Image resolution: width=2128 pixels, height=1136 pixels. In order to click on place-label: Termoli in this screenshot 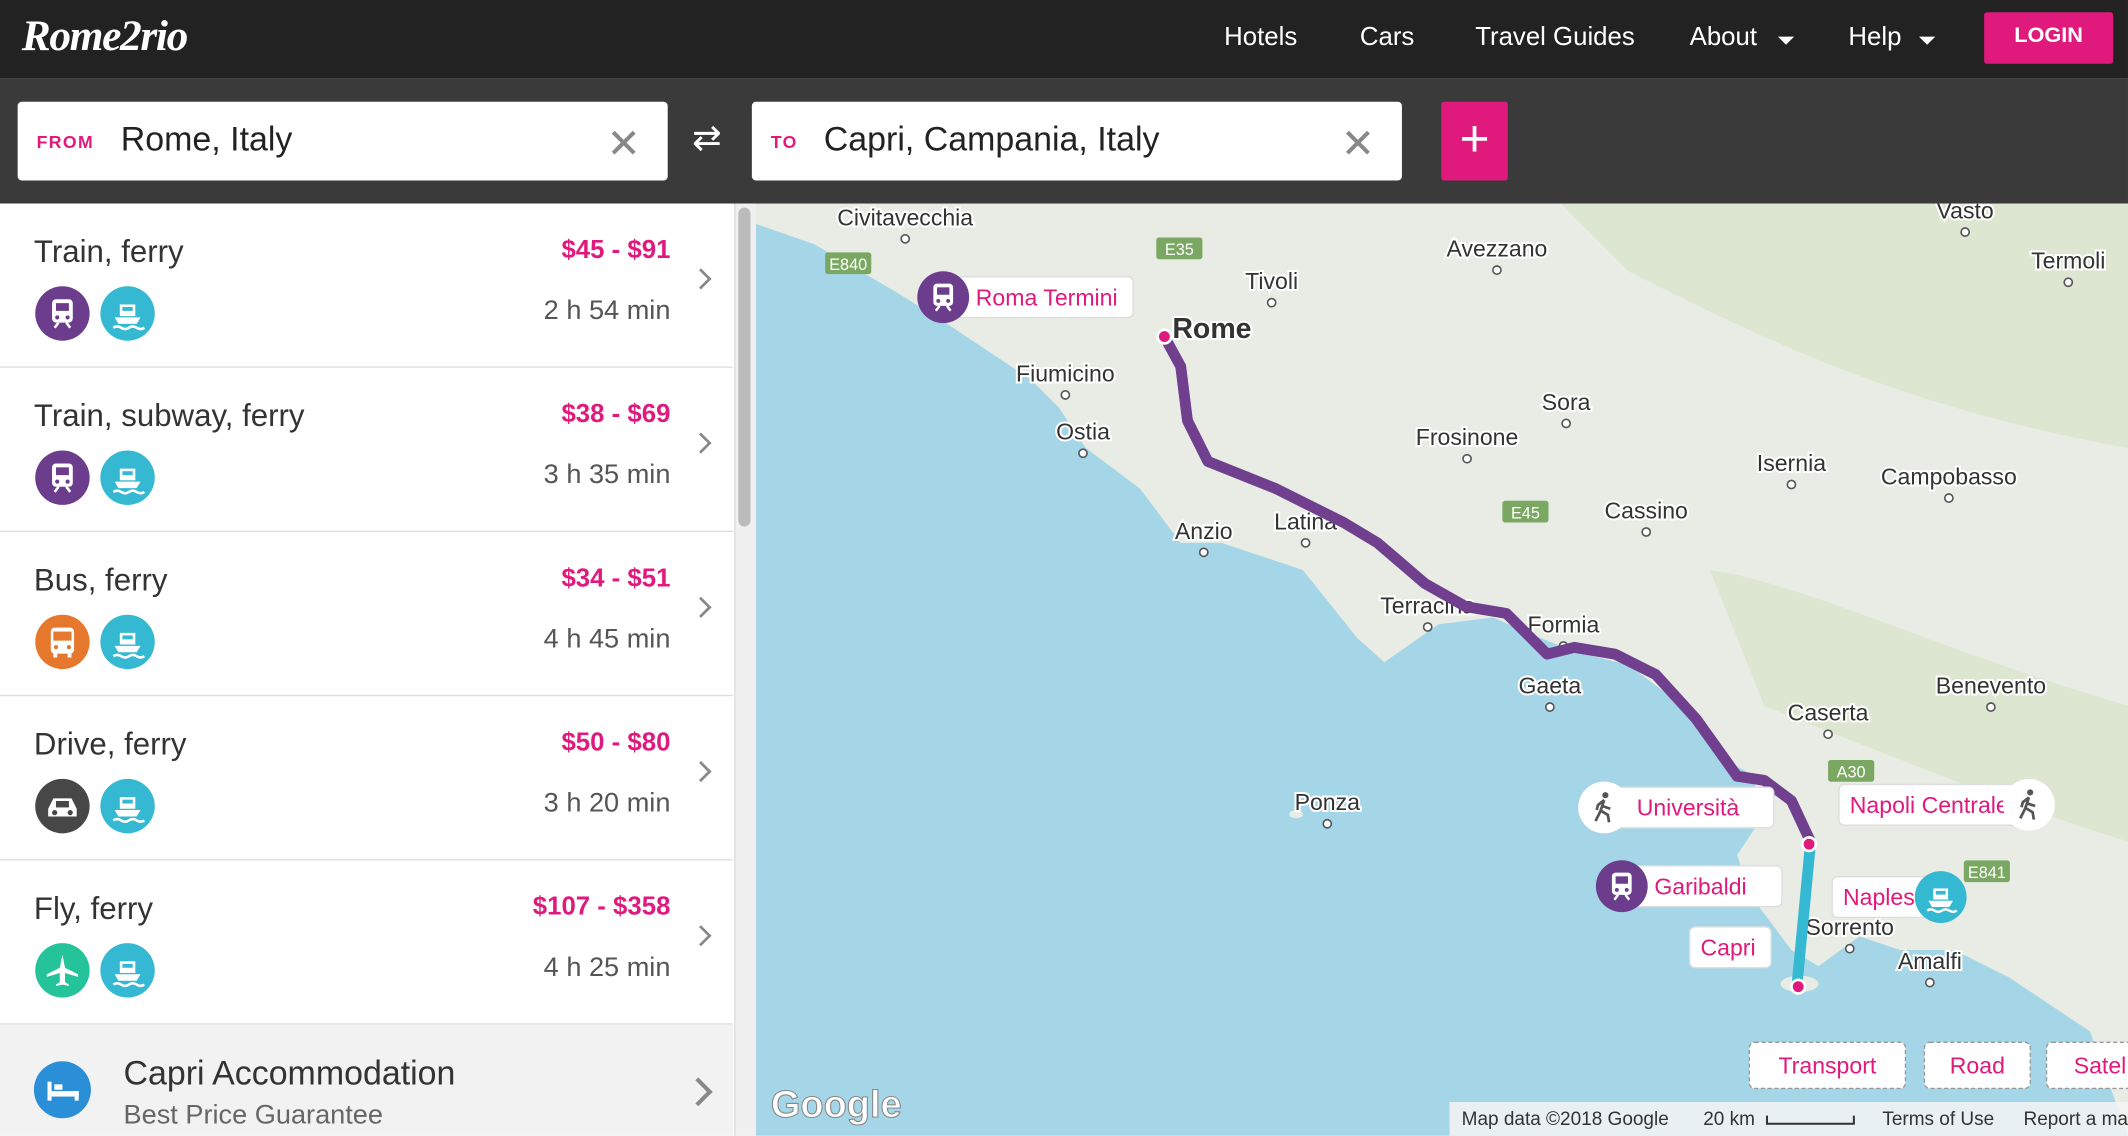, I will do `click(2068, 261)`.